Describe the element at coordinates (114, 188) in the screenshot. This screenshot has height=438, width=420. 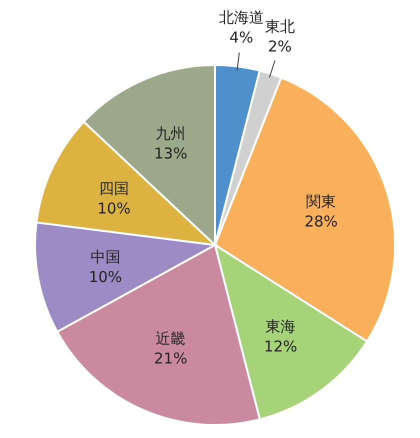
I see `slice-label: 四国` at that location.